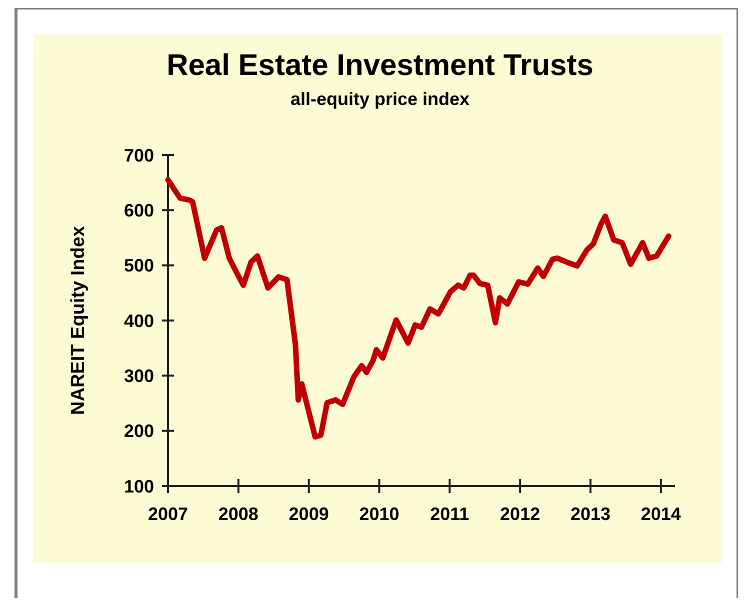 The height and width of the screenshot is (606, 746). What do you see at coordinates (139, 155) in the screenshot?
I see `y-tick-label: 700` at bounding box center [139, 155].